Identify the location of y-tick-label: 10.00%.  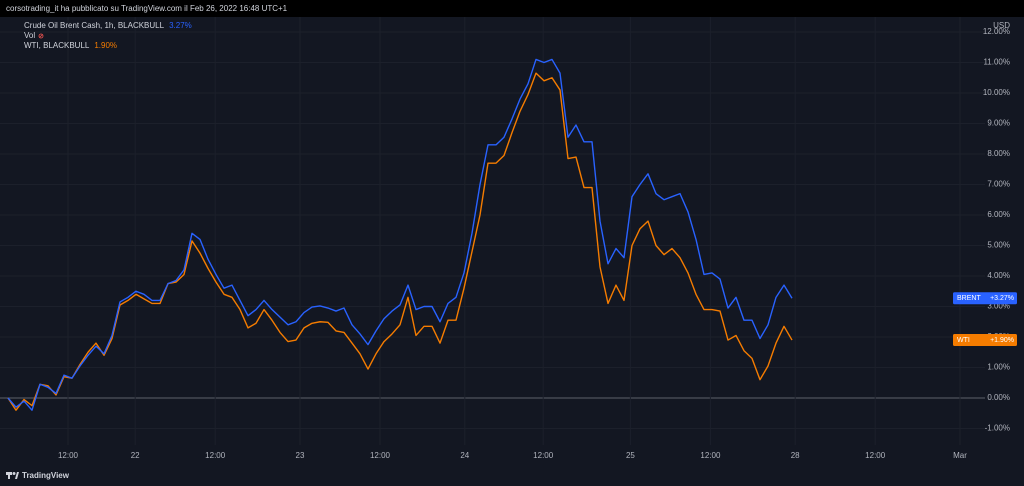
(996, 92).